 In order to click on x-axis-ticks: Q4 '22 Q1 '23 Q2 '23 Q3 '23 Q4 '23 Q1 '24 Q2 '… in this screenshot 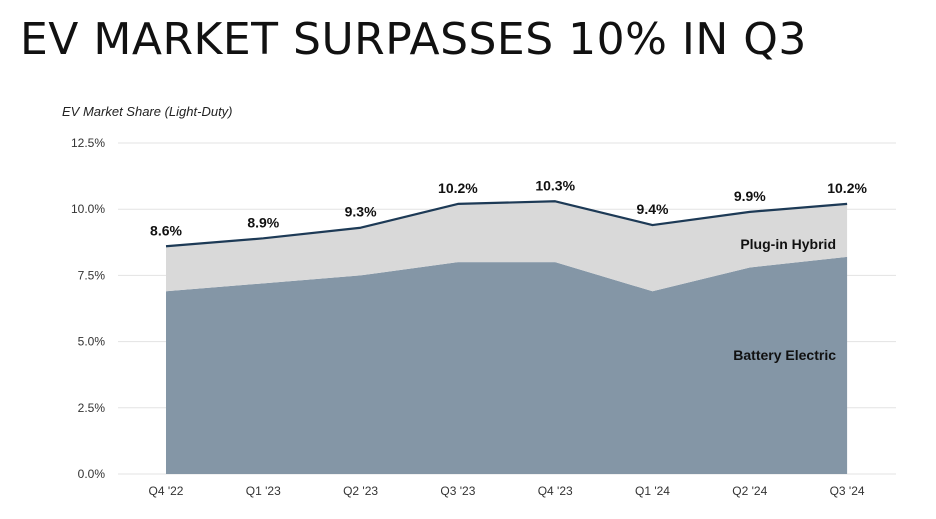, I will do `click(507, 491)`.